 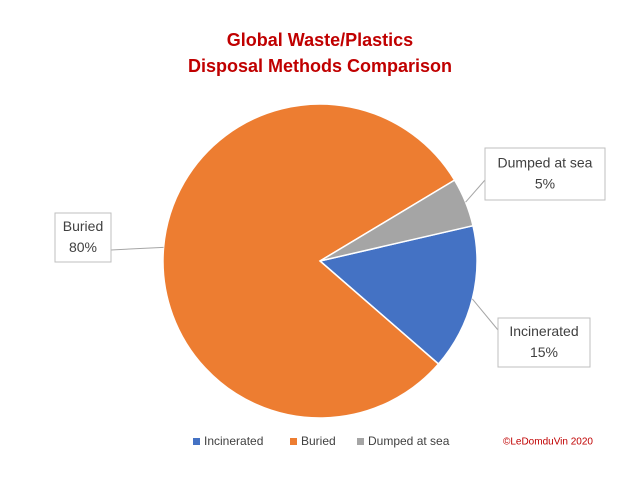 What do you see at coordinates (318, 441) in the screenshot?
I see `legend-label: Buried` at bounding box center [318, 441].